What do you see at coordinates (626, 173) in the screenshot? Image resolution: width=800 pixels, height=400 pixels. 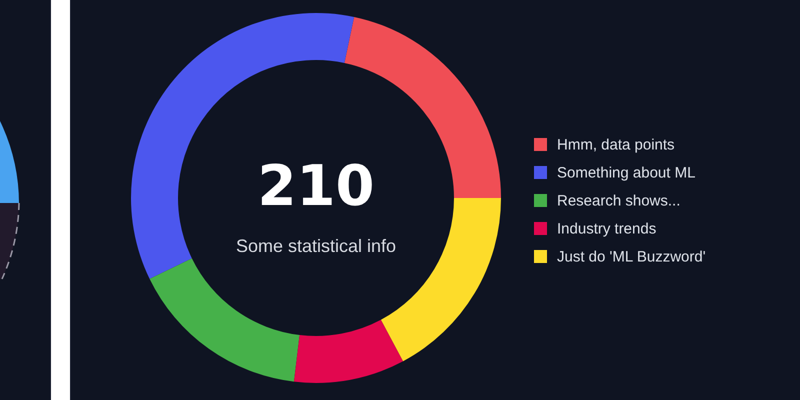 I see `legend-label: Something about ML` at bounding box center [626, 173].